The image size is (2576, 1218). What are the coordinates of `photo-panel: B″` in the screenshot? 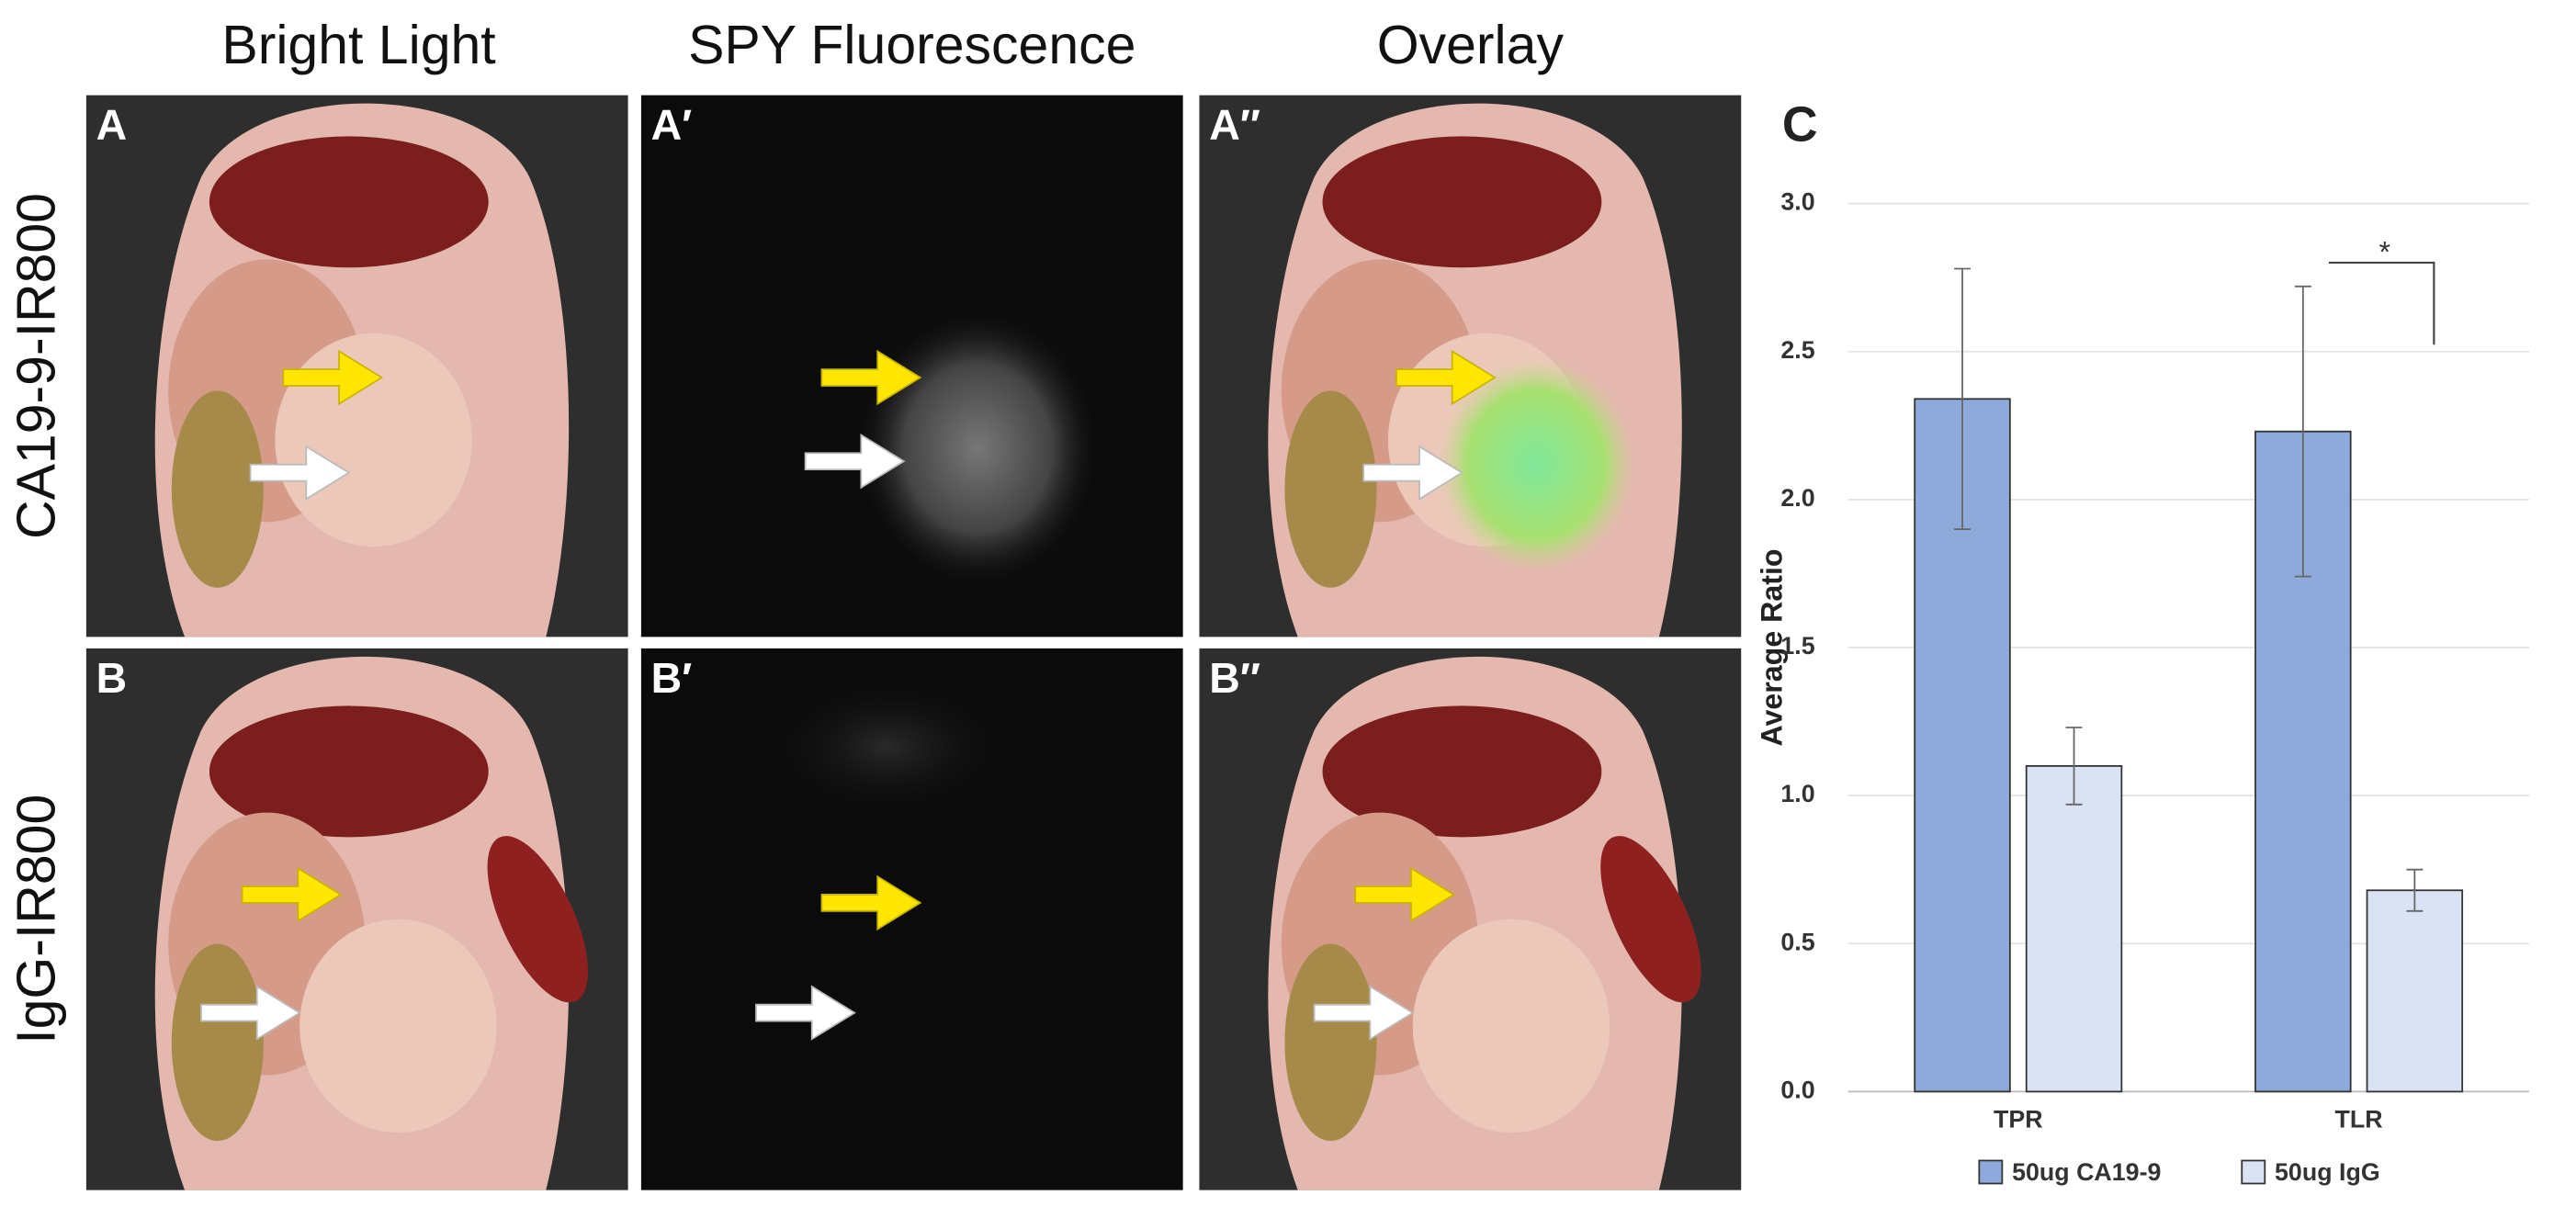 It's located at (1470, 919).